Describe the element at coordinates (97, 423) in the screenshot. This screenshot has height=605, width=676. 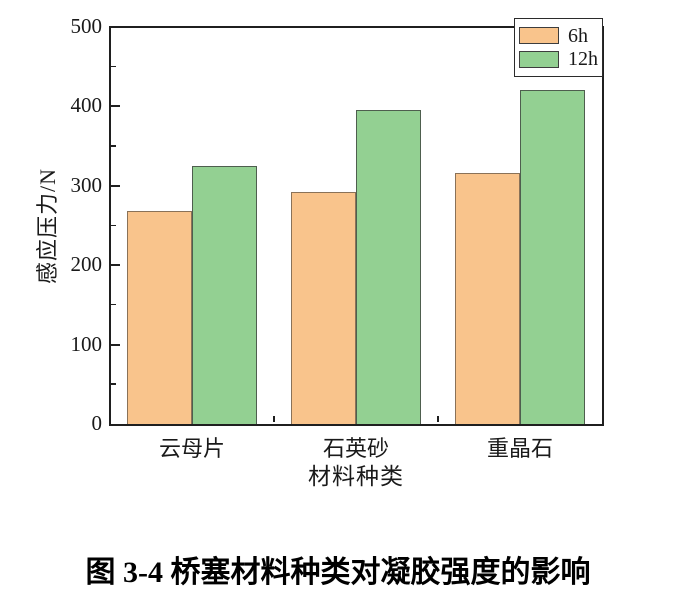
I see `y-tick-label: 0` at that location.